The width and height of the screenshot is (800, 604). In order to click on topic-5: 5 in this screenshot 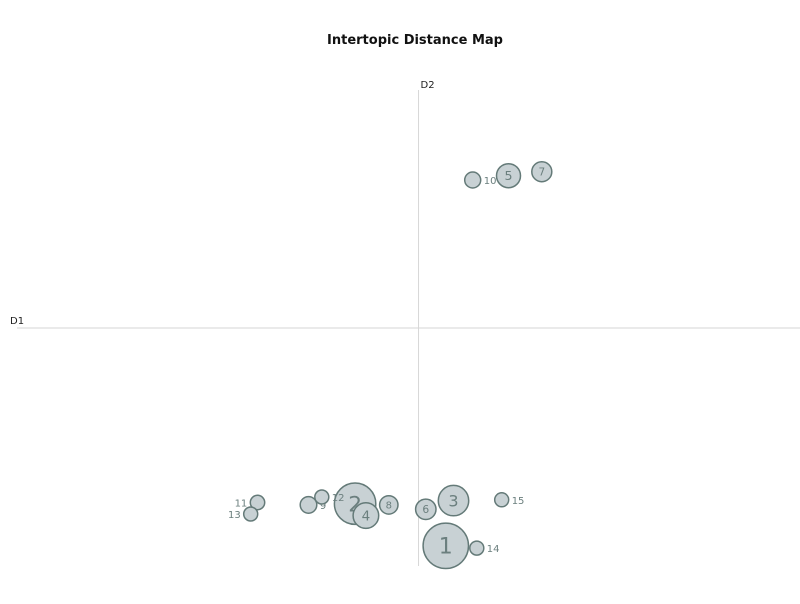, I will do `click(508, 175)`.